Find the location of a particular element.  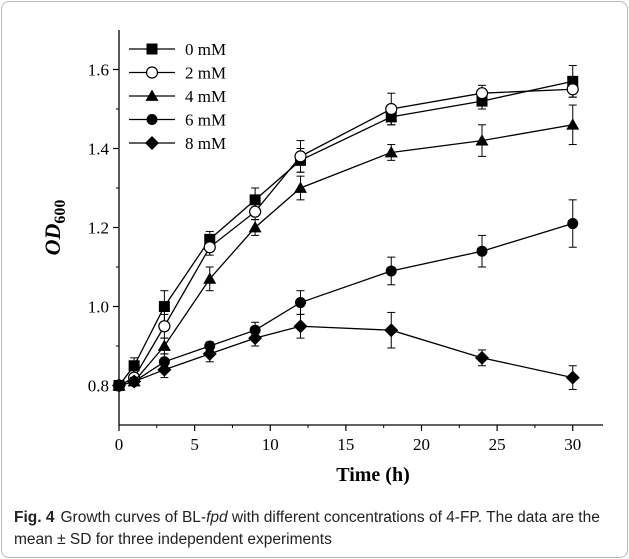

x-tick-label-10: 10 is located at coordinates (270, 444).